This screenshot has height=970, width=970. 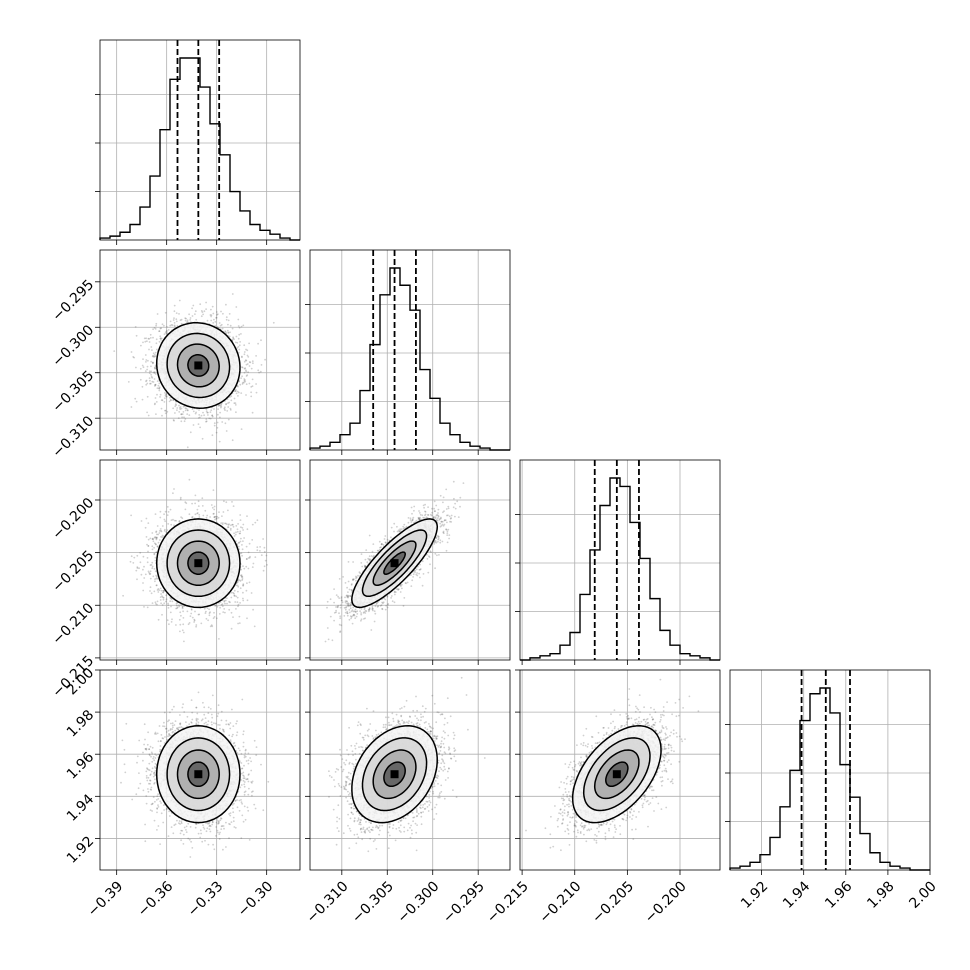 I want to click on histogram-p3, so click(x=829, y=779).